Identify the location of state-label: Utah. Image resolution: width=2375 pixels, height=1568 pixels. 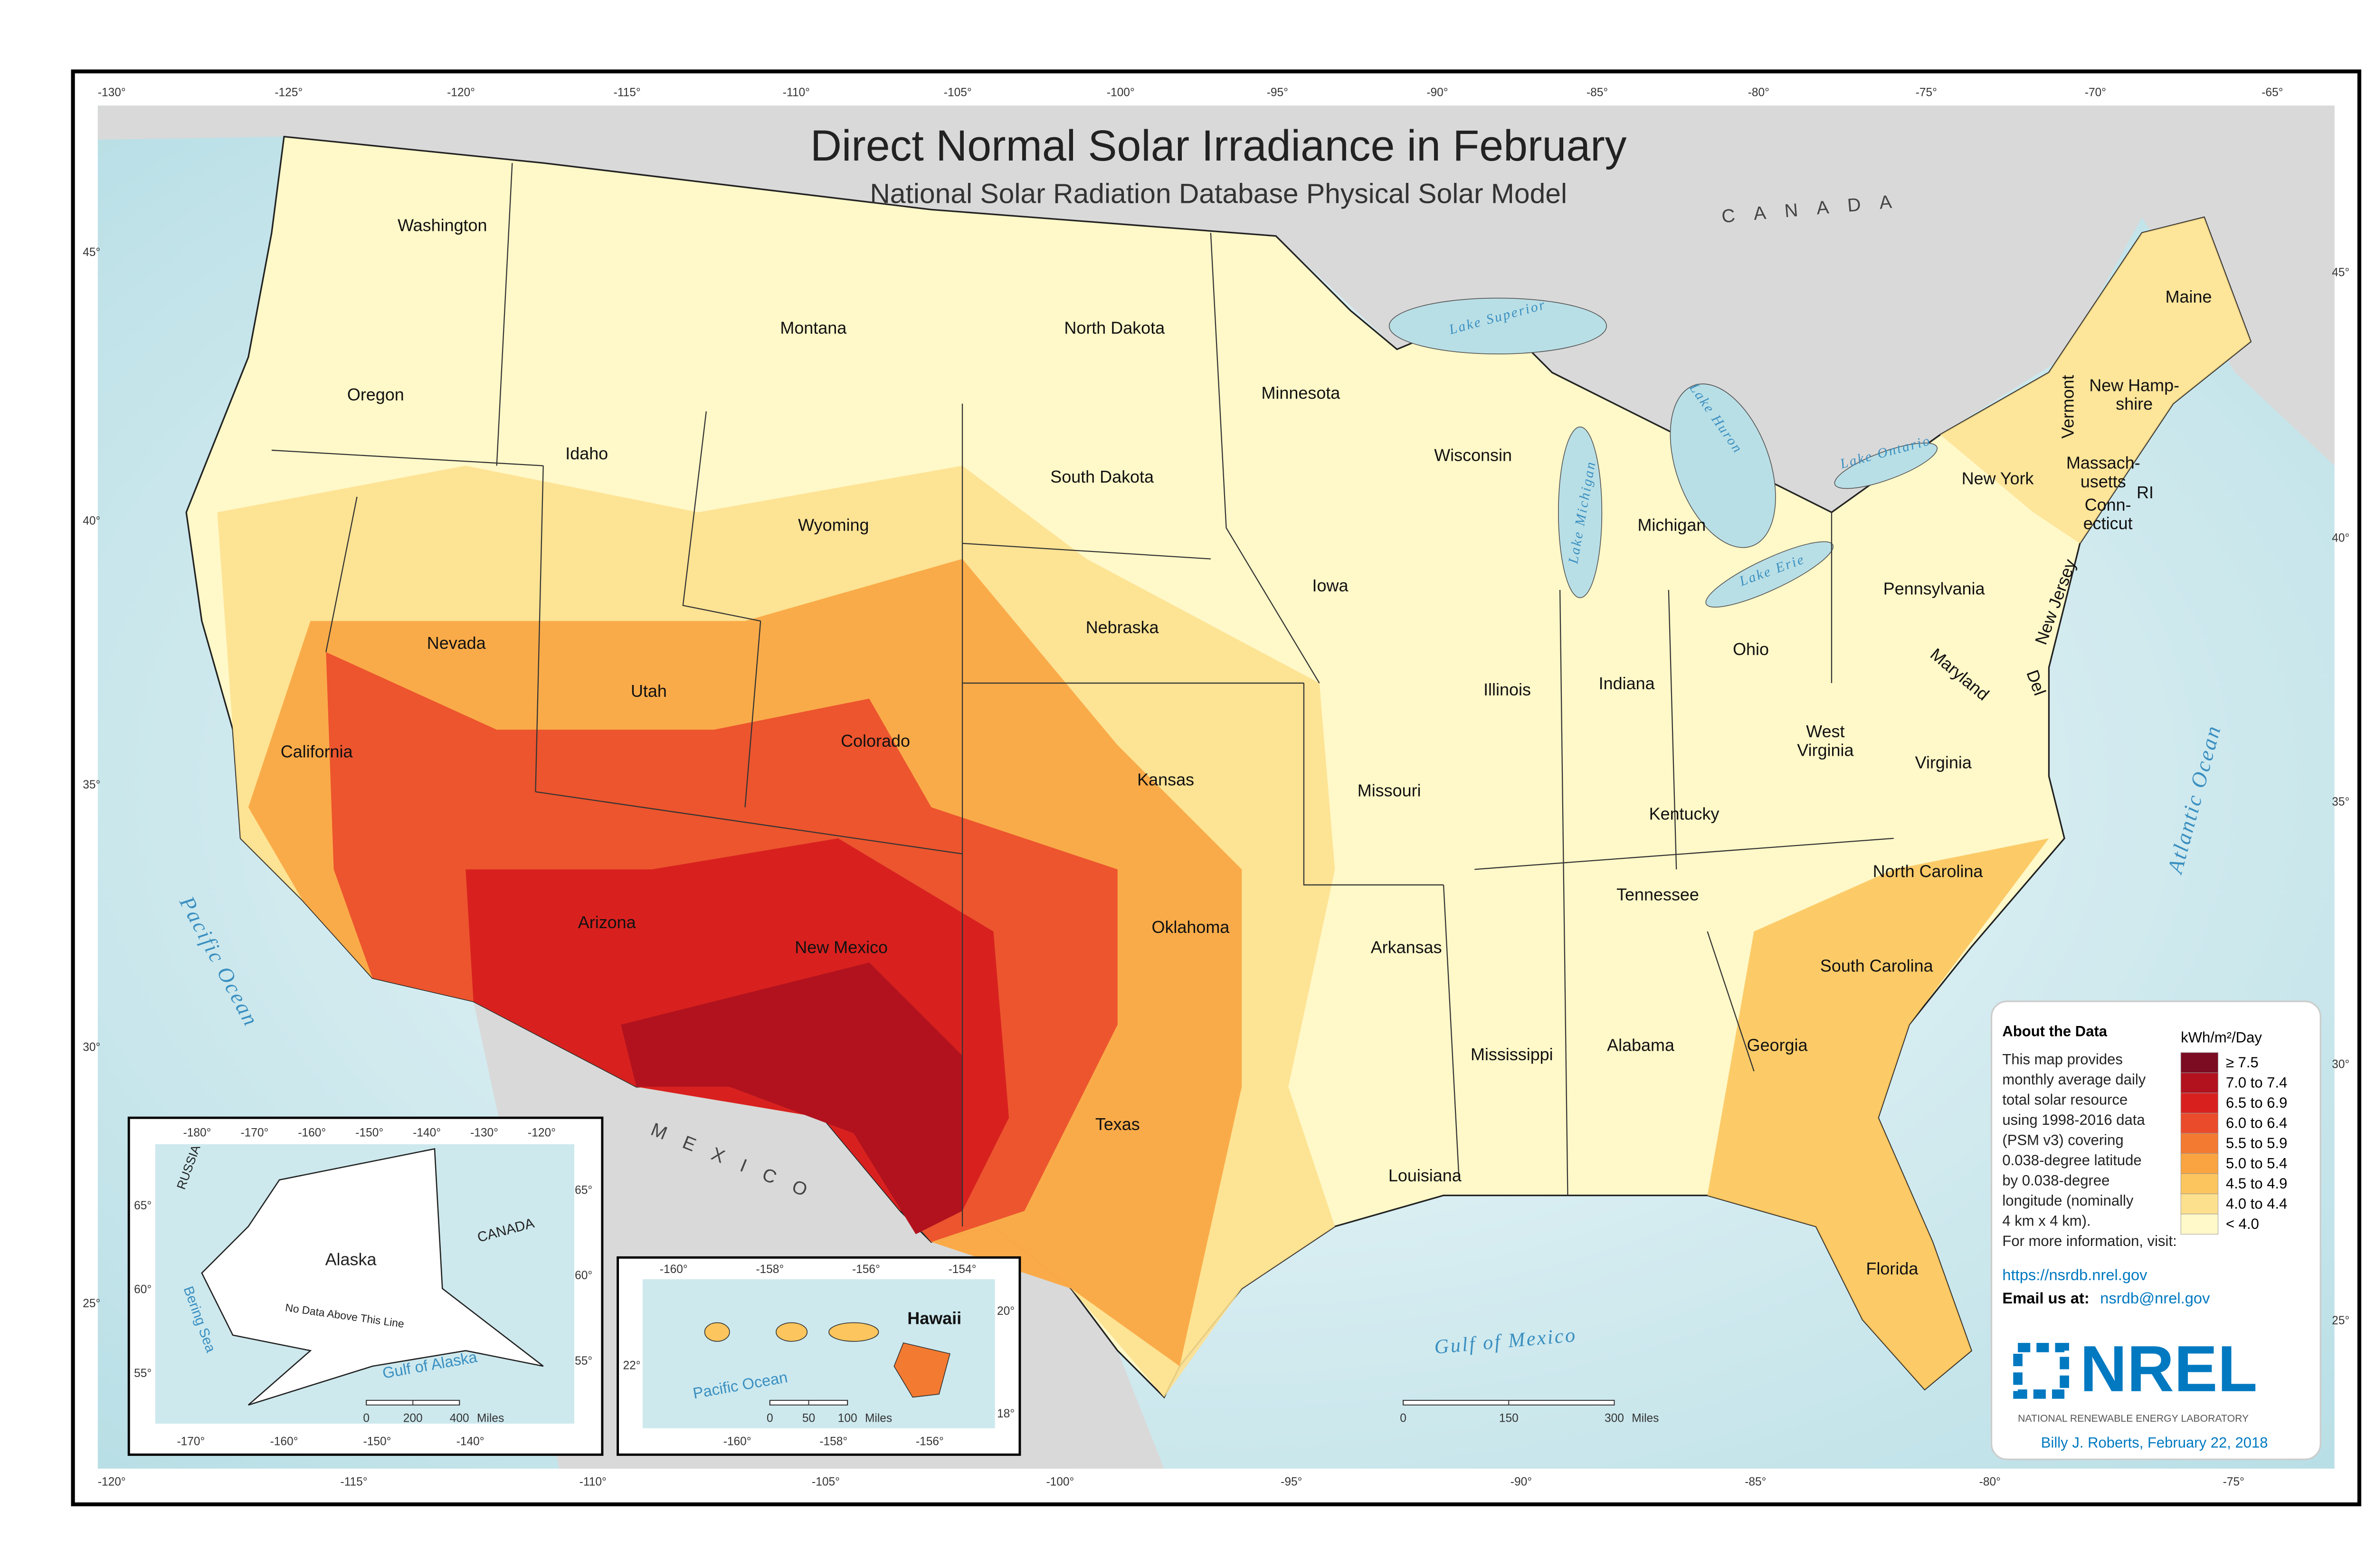
(649, 691).